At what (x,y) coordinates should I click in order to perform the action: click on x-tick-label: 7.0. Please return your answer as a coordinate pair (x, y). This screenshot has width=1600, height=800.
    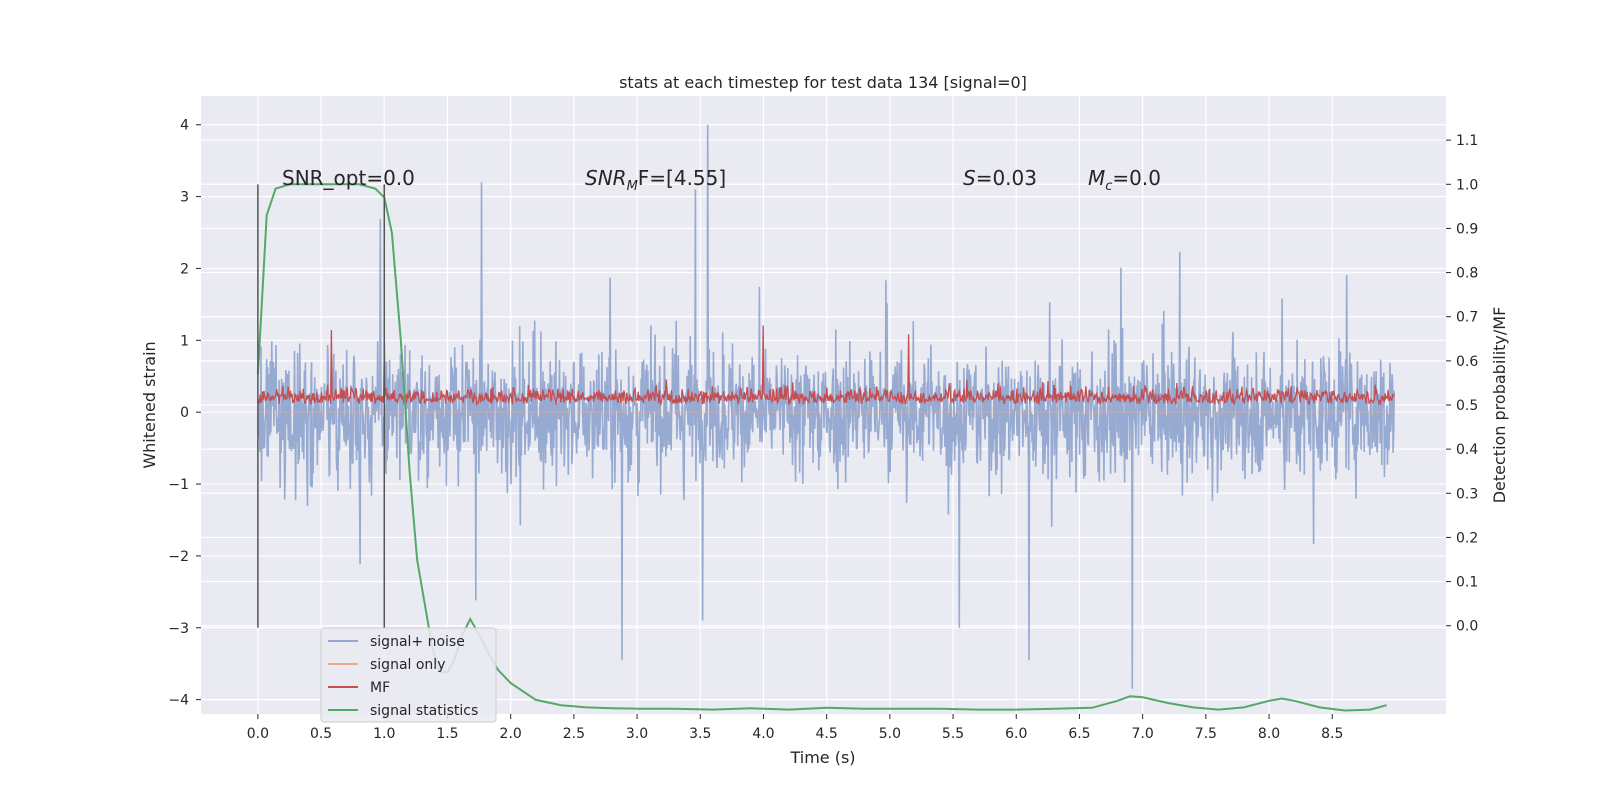
    Looking at the image, I should click on (1143, 734).